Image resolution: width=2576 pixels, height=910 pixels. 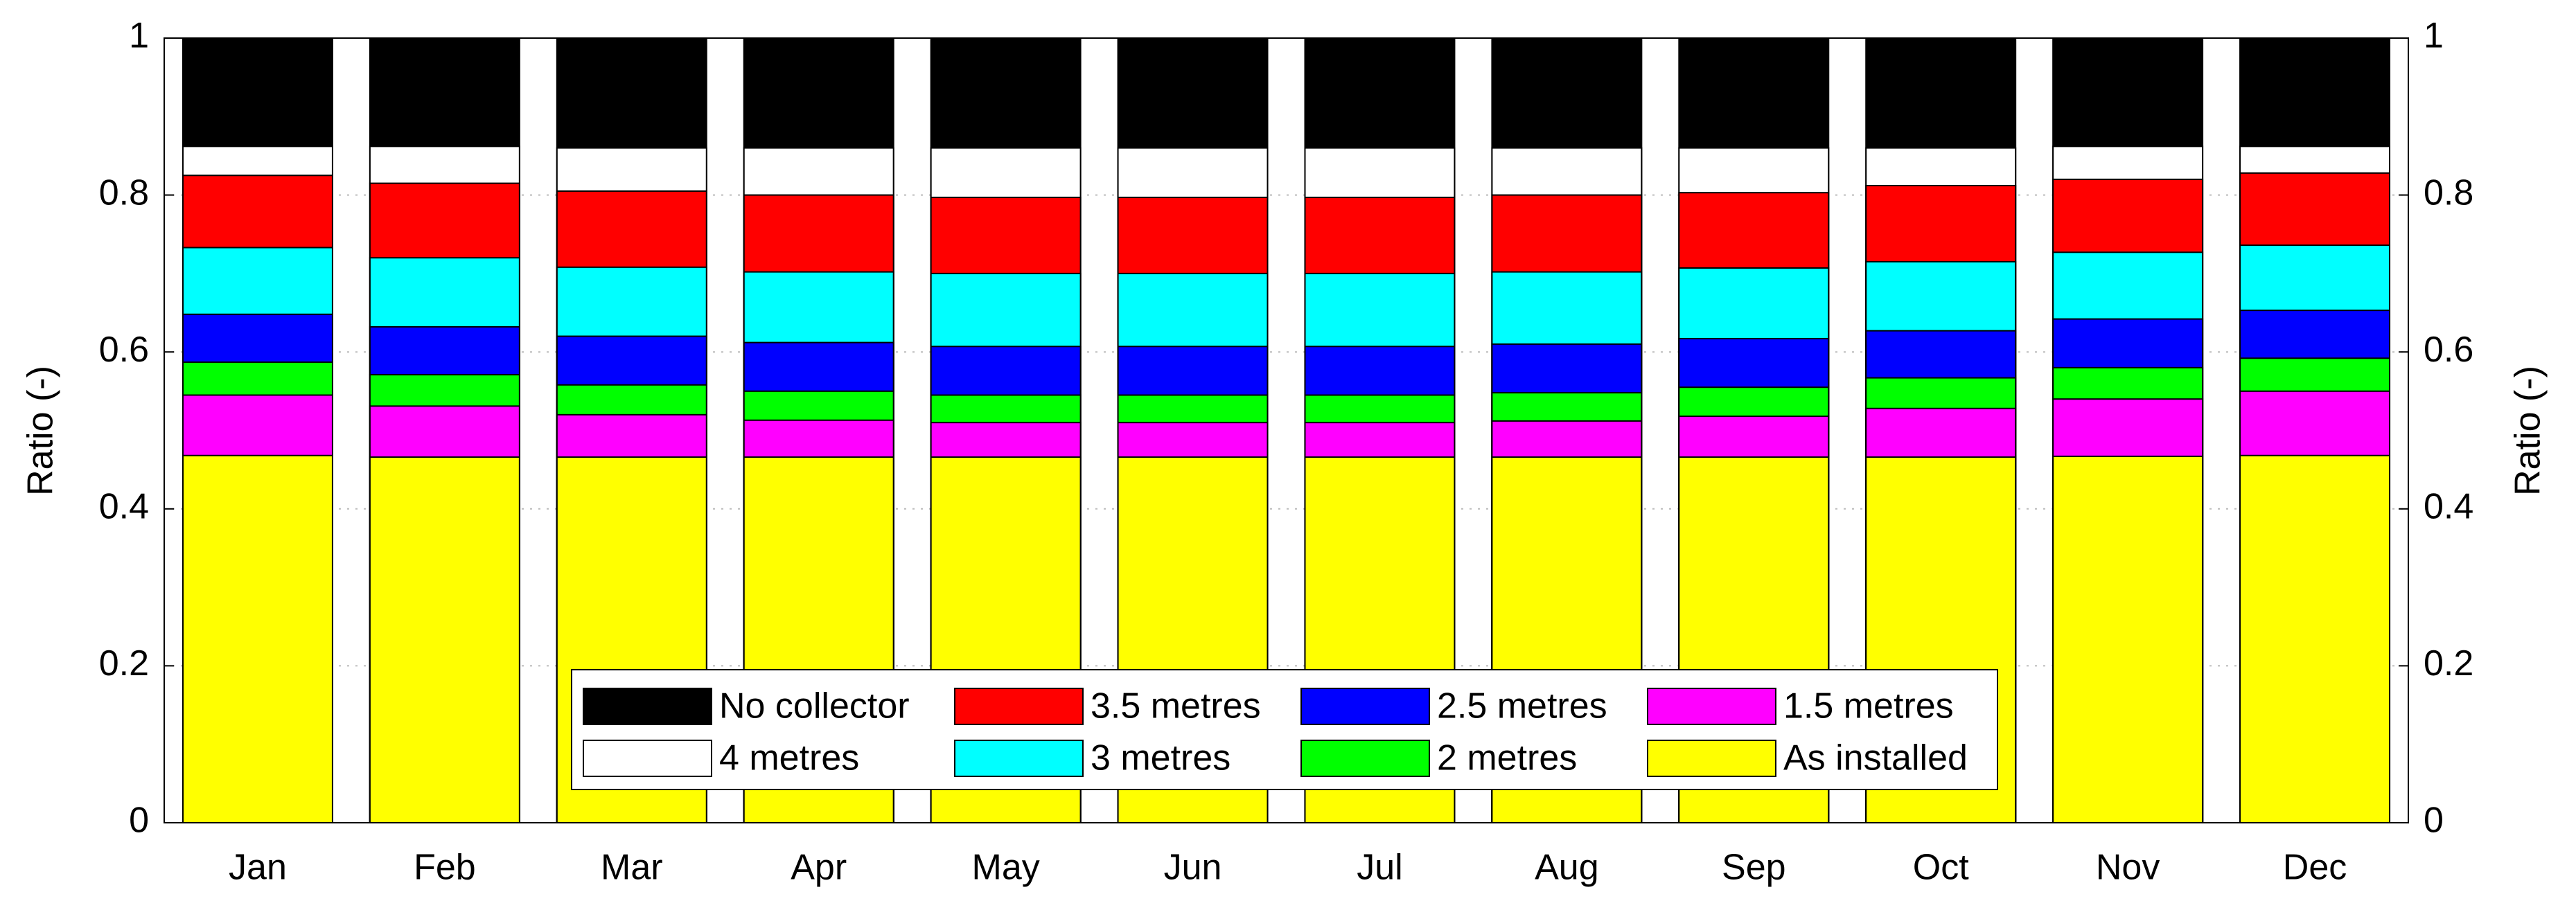 I want to click on legend-label: 3 metres, so click(x=1160, y=758).